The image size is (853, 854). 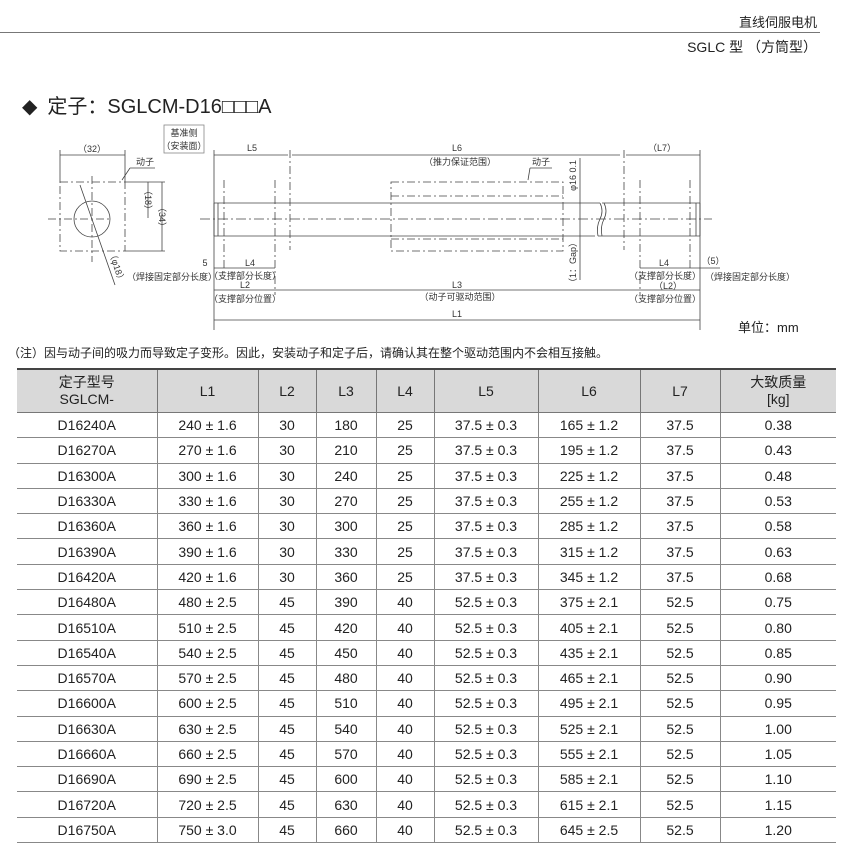 I want to click on header-series: SGLC 型 （方筒型）, so click(x=752, y=47).